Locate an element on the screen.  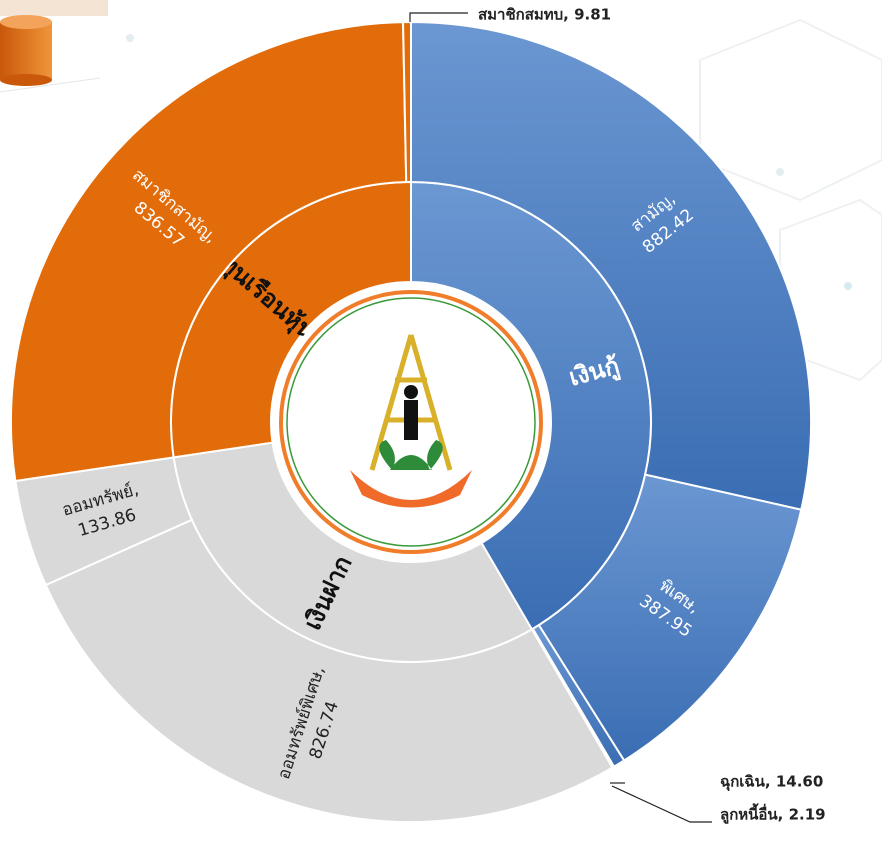
background-chart-fragment is located at coordinates (54, 46).